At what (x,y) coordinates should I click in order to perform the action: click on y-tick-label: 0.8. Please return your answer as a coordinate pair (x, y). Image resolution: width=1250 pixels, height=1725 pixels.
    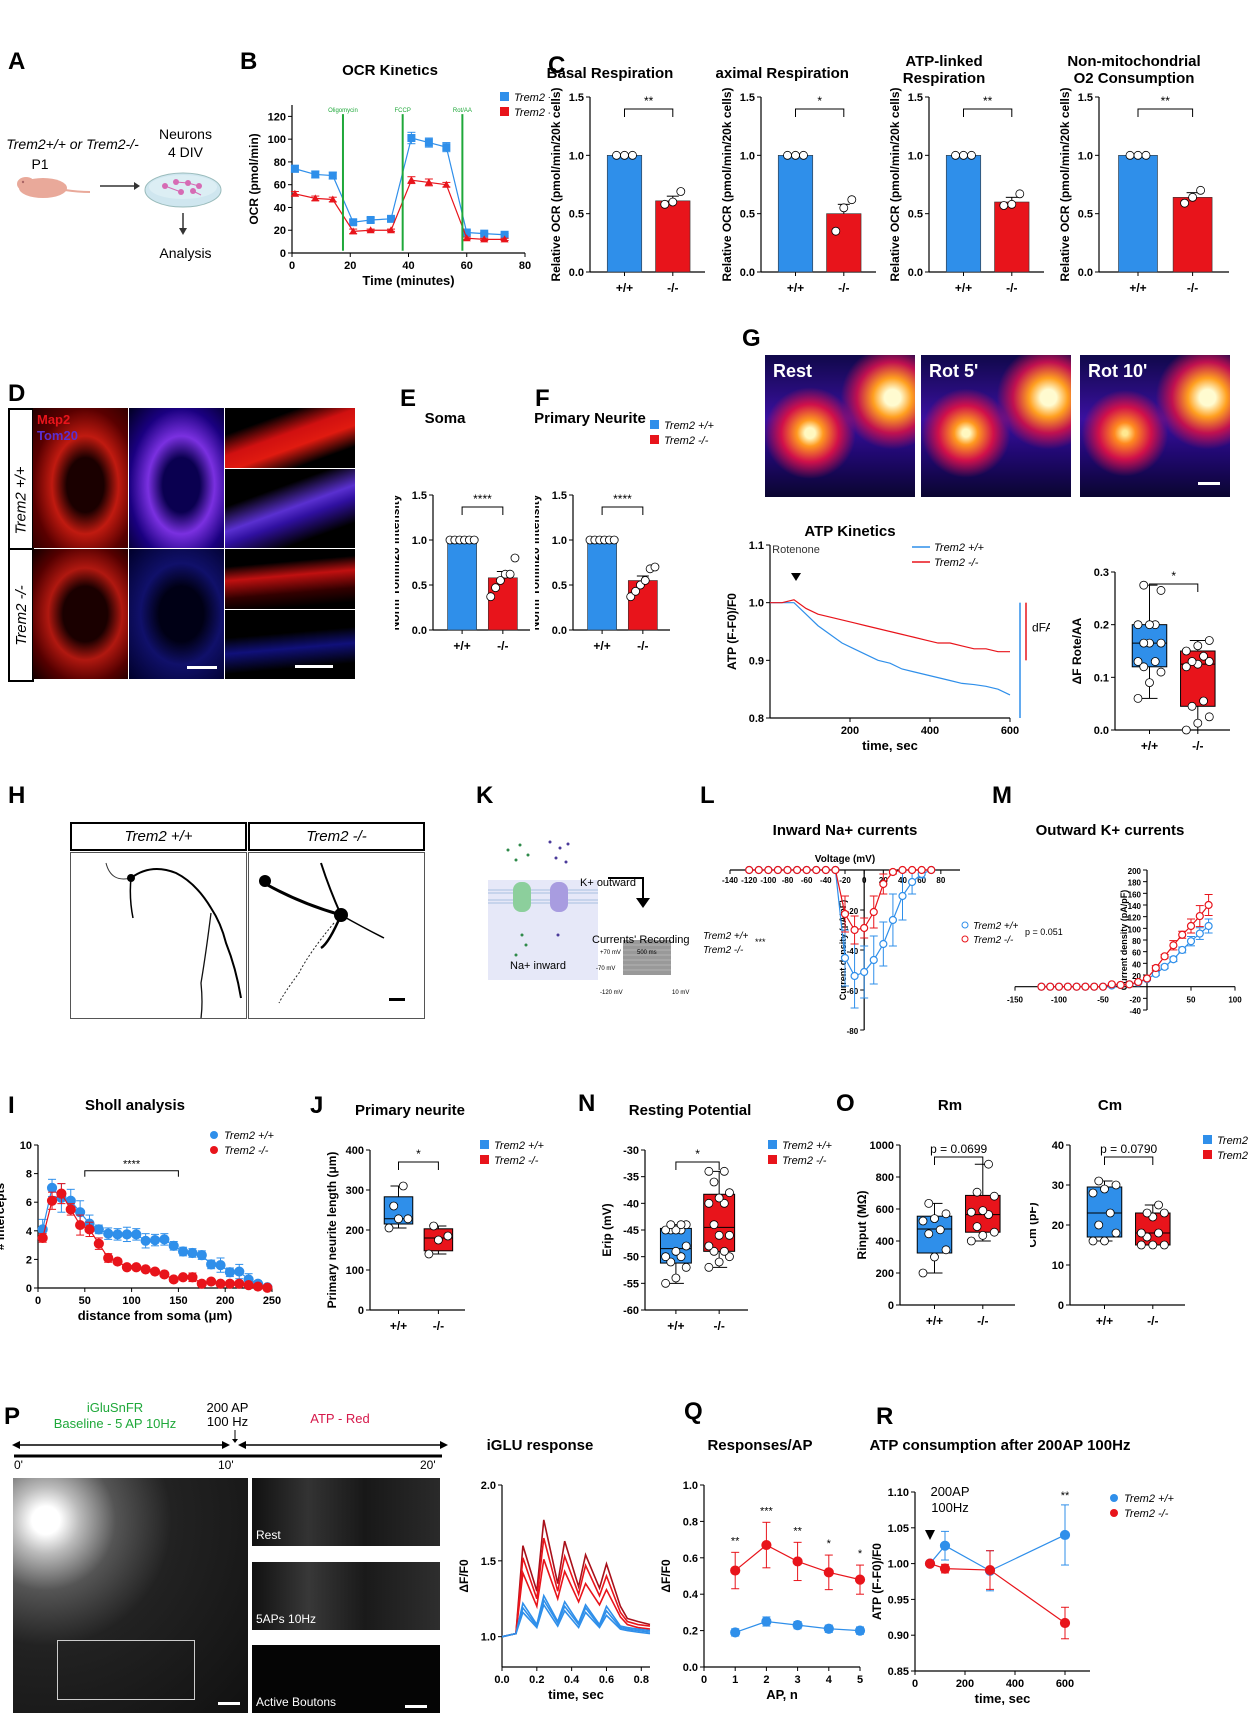
    Looking at the image, I should click on (690, 1522).